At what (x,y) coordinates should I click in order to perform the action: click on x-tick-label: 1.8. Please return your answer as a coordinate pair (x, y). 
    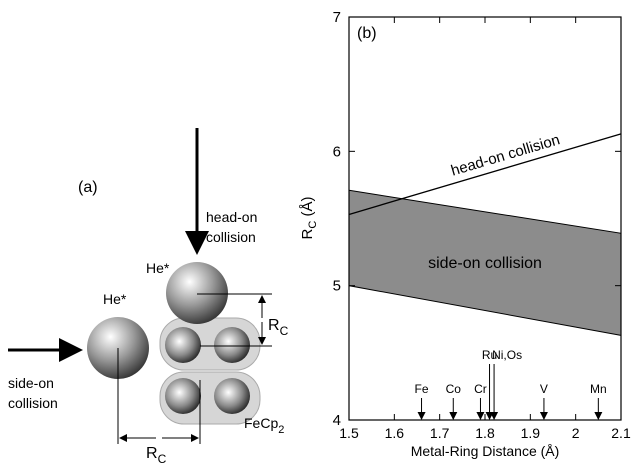
    Looking at the image, I should click on (485, 433).